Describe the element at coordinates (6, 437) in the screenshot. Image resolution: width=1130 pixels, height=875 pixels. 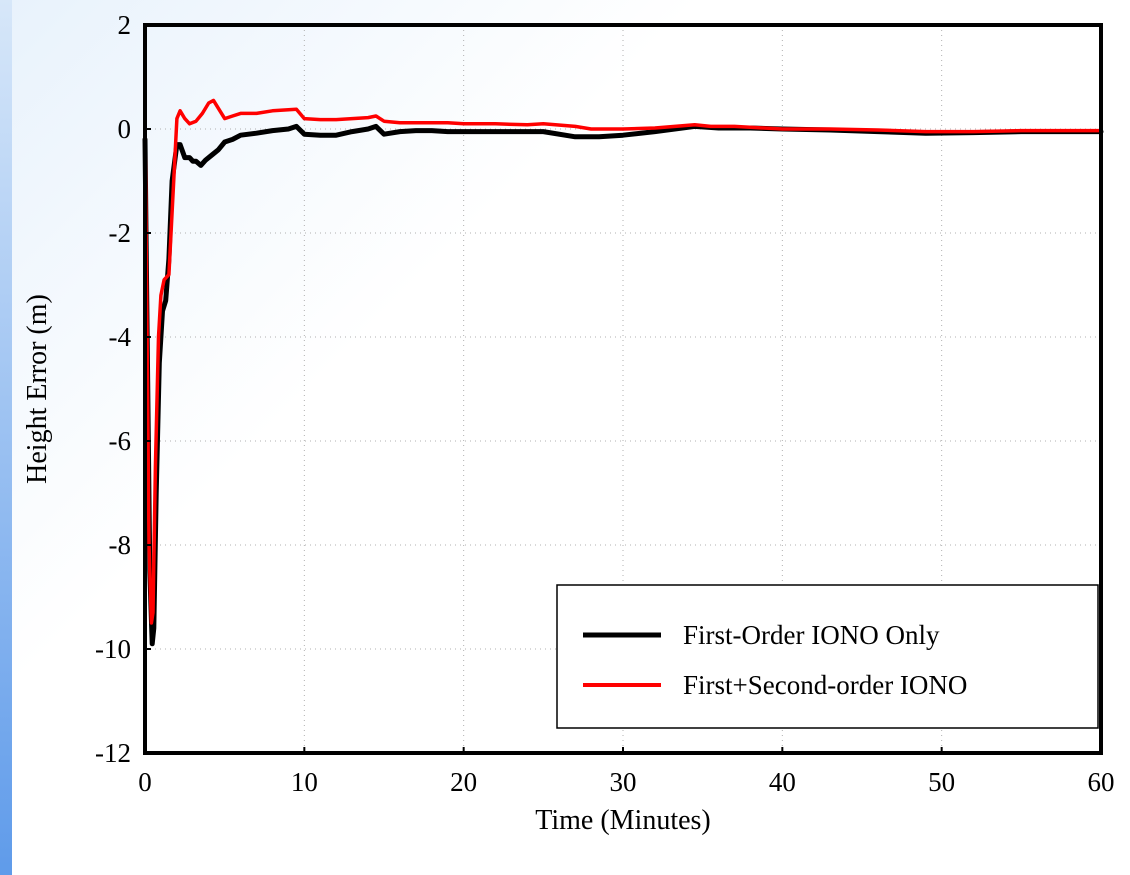
I see `slide-left-stripe` at that location.